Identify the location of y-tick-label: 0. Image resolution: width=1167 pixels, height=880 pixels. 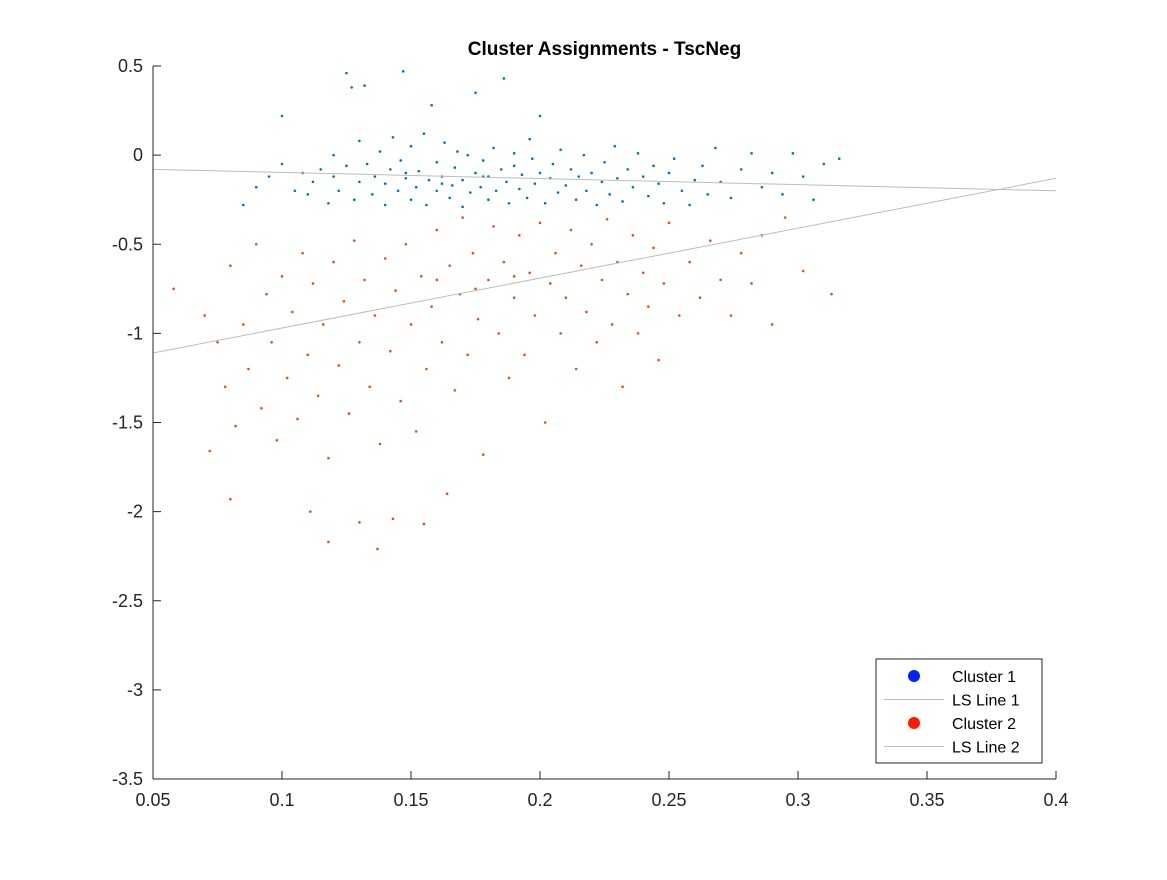
(138, 155).